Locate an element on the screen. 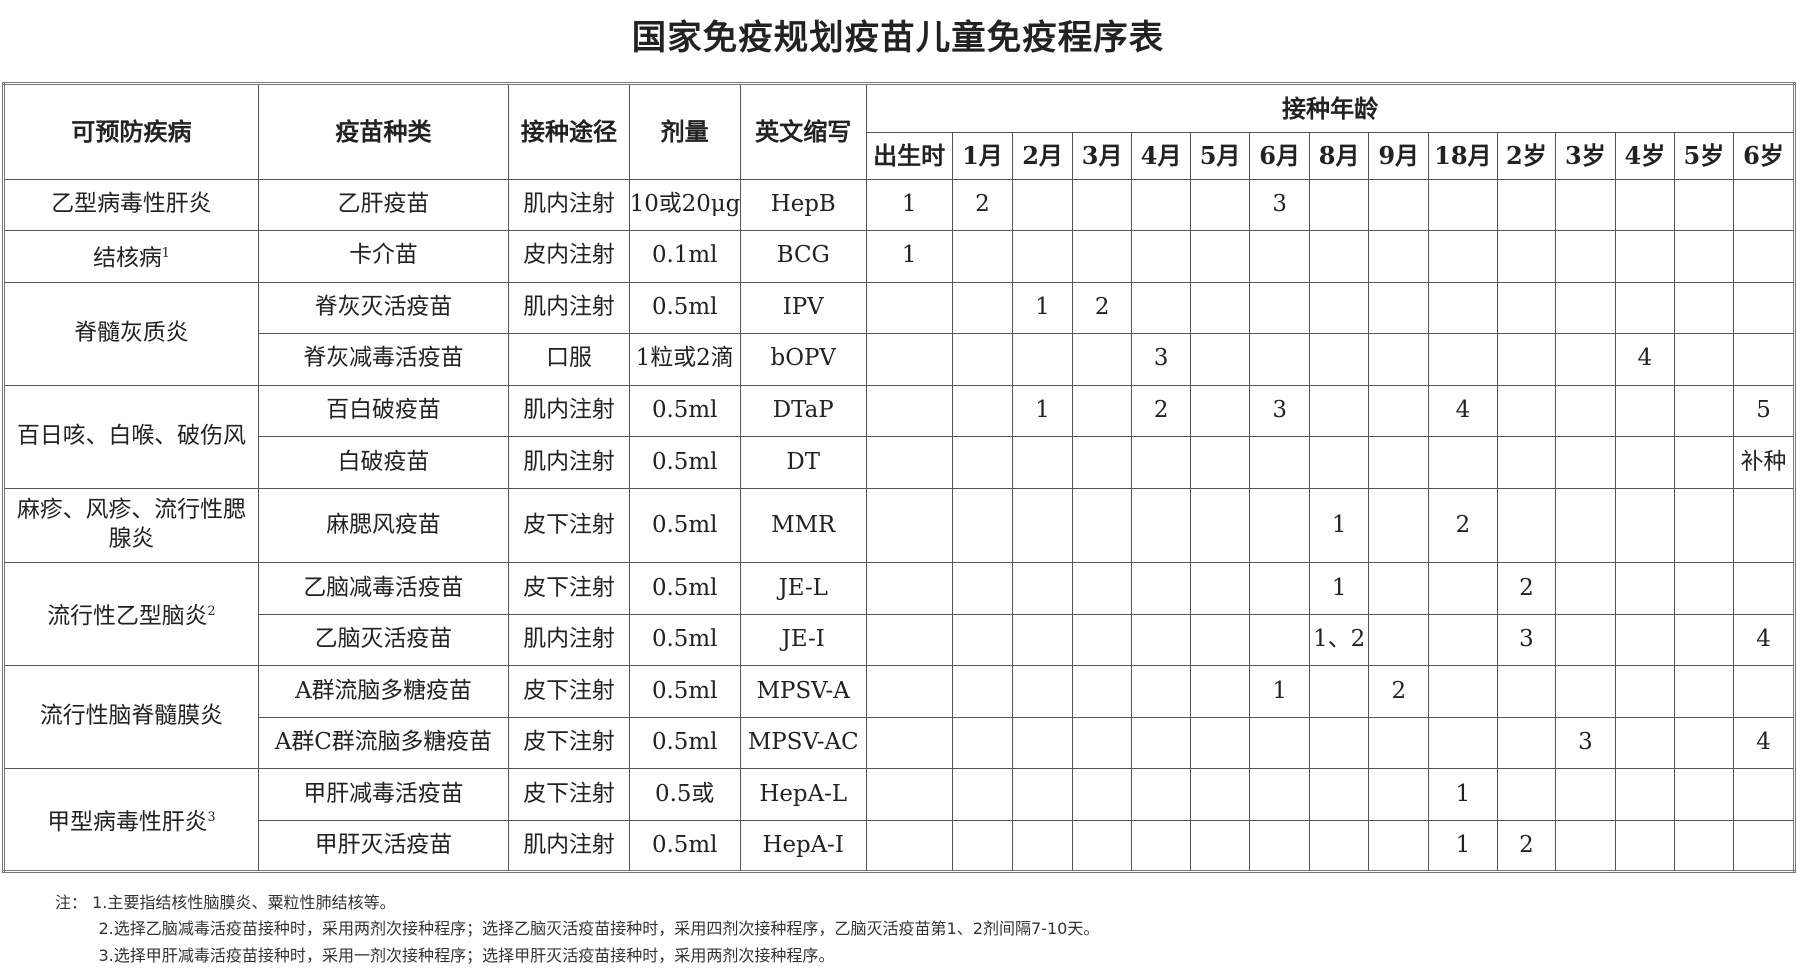  header-disease: 可预防疾病 is located at coordinates (131, 131).